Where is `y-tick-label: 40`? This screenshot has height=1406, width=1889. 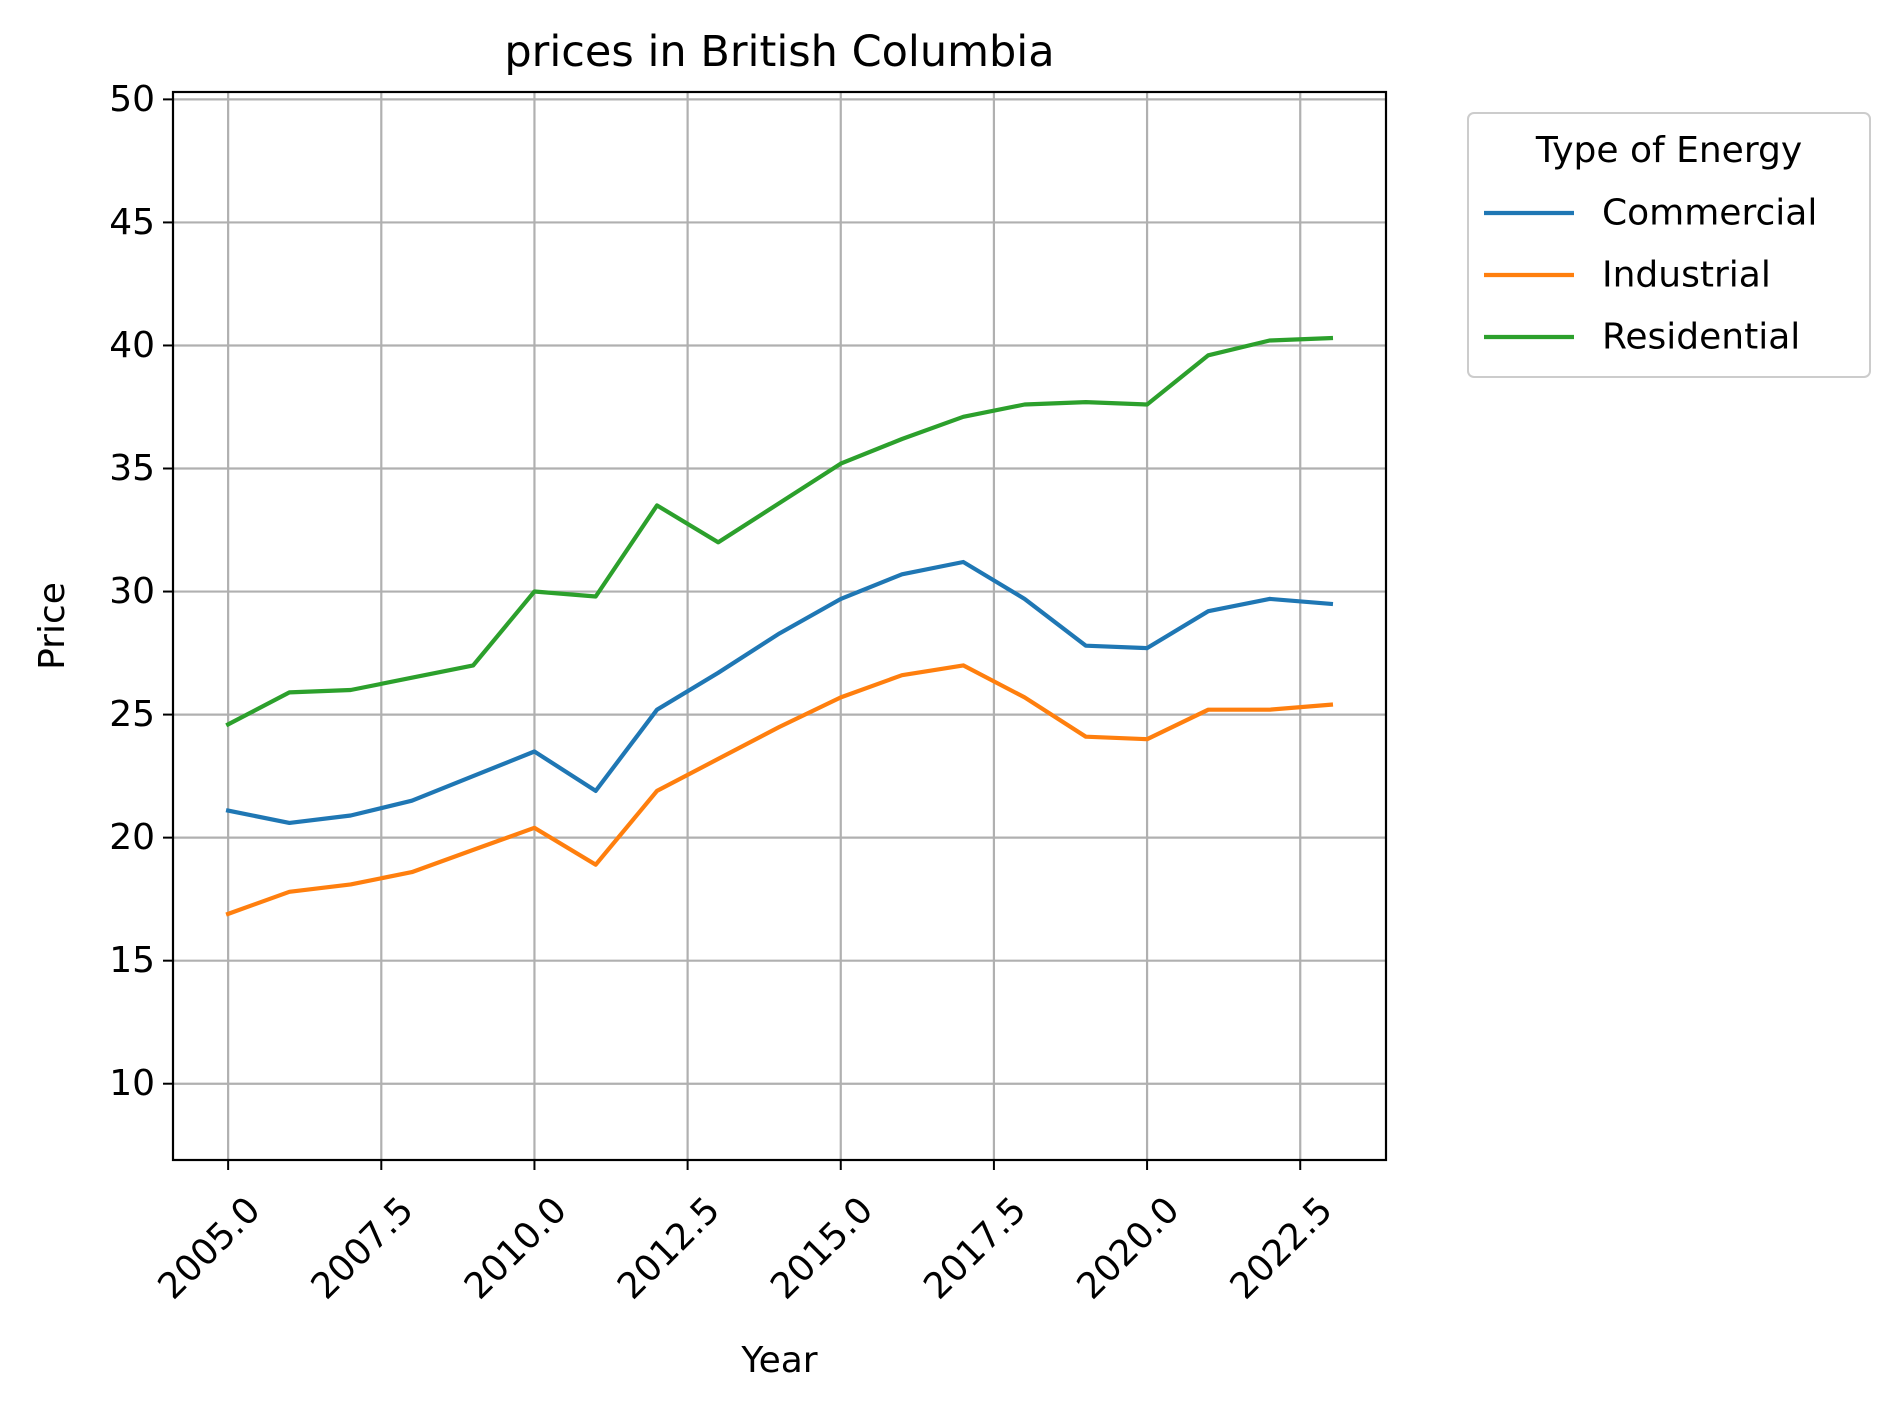 y-tick-label: 40 is located at coordinates (132, 345).